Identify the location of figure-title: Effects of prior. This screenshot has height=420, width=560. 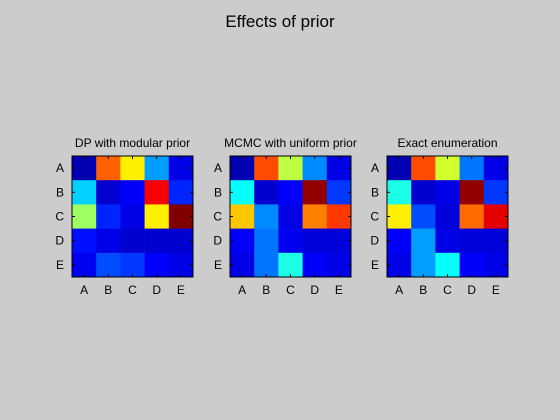
(280, 21).